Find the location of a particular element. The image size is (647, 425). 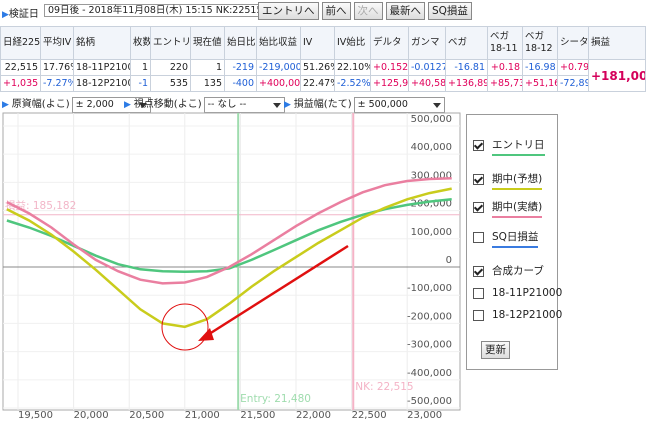

header-cell: 損益 is located at coordinates (617, 43).